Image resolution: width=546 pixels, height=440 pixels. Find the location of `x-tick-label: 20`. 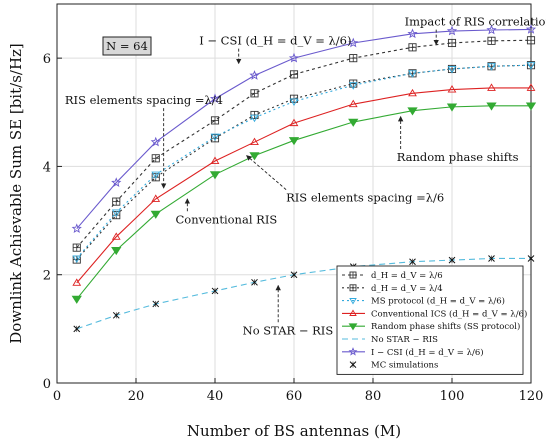

x-tick-label: 20 is located at coordinates (136, 396).